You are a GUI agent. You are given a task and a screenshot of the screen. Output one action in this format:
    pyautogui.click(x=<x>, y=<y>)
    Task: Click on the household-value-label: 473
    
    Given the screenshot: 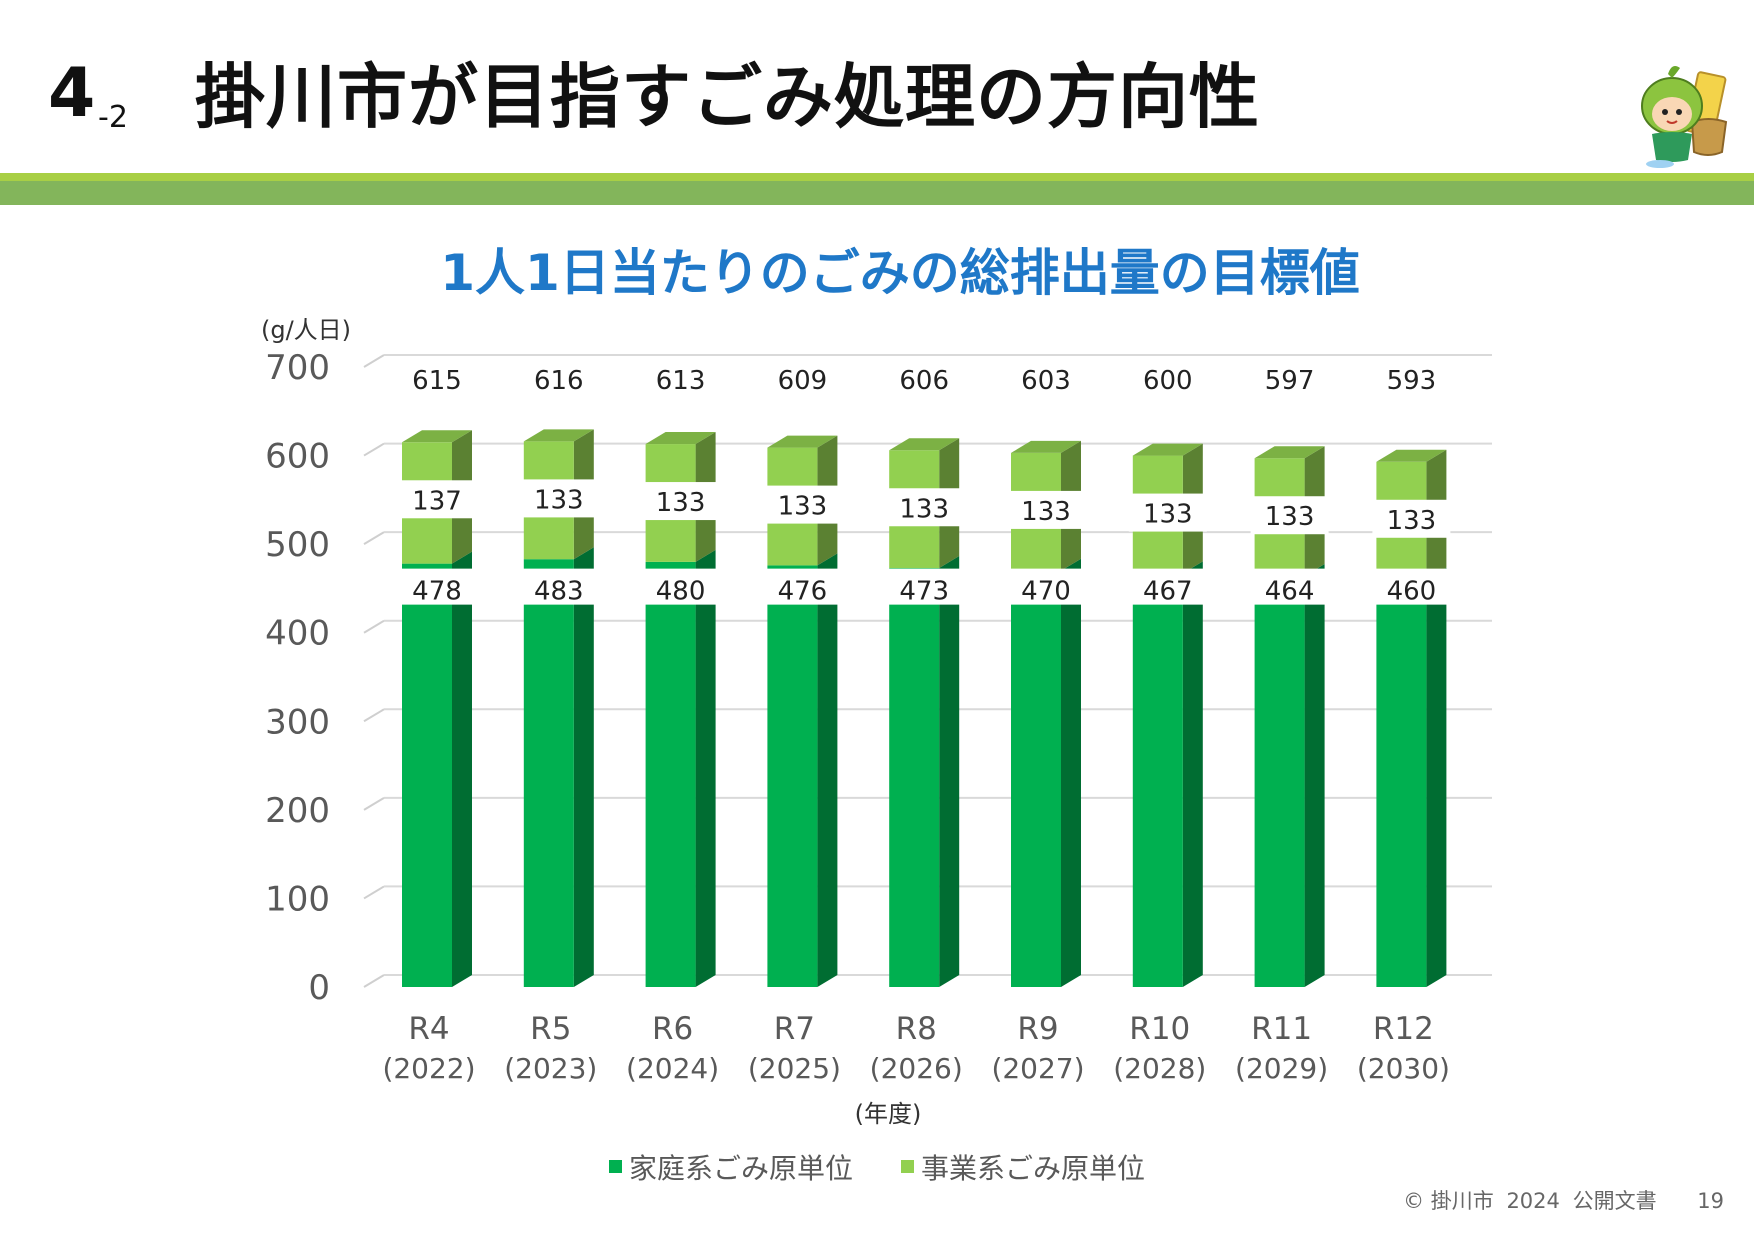 What is the action you would take?
    pyautogui.click(x=924, y=592)
    